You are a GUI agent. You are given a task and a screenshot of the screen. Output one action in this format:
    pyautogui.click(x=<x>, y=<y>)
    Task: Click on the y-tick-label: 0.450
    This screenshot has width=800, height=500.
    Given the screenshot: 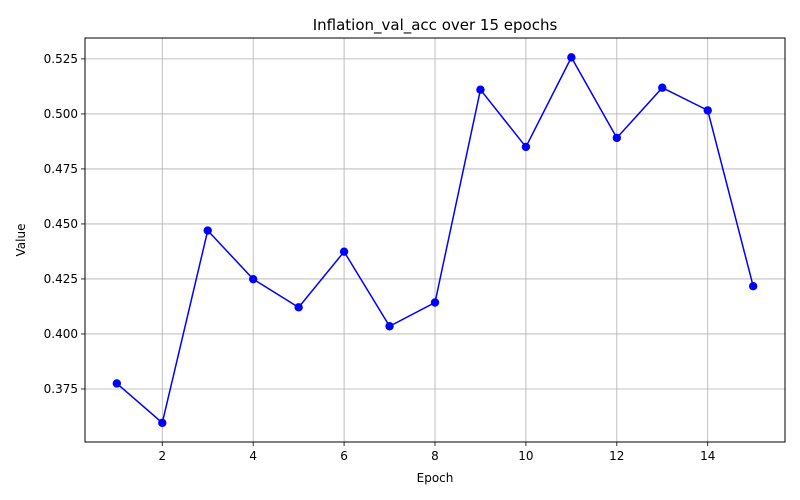 What is the action you would take?
    pyautogui.click(x=61, y=224)
    